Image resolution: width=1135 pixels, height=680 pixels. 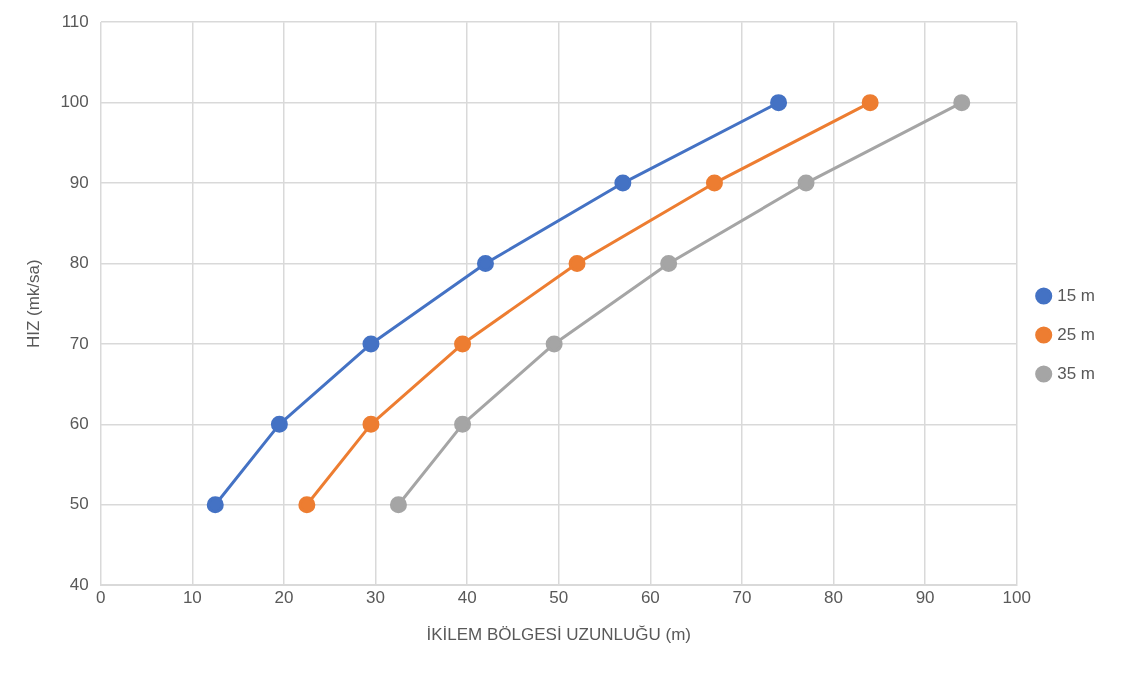 What do you see at coordinates (79, 182) in the screenshot?
I see `y-tick-label: 90` at bounding box center [79, 182].